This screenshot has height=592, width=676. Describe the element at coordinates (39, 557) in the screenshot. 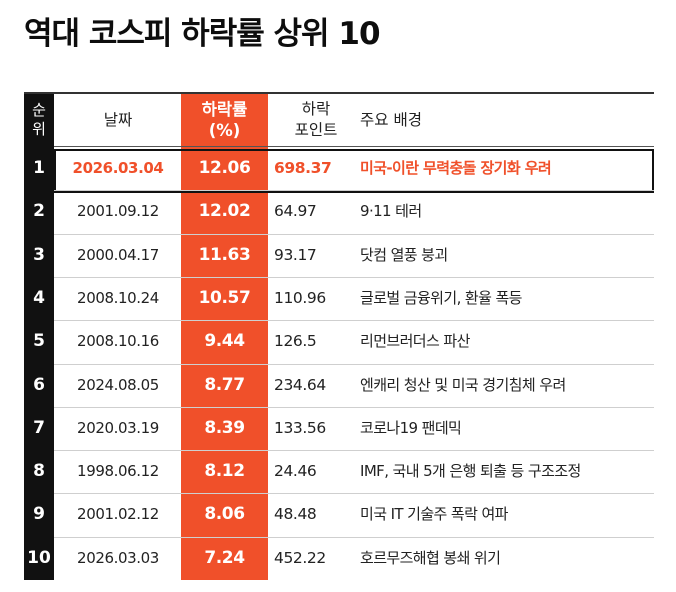

I see `rank-cell: 10` at that location.